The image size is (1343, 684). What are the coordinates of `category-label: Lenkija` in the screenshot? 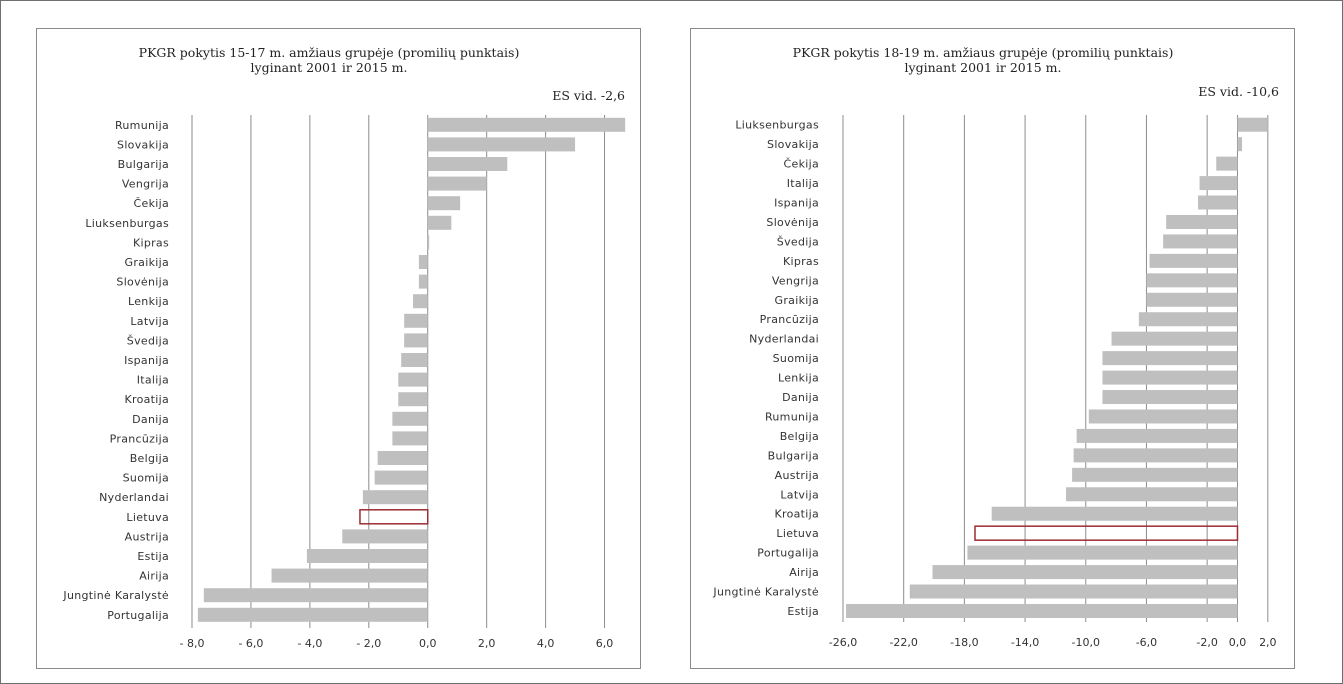 It's located at (148, 301).